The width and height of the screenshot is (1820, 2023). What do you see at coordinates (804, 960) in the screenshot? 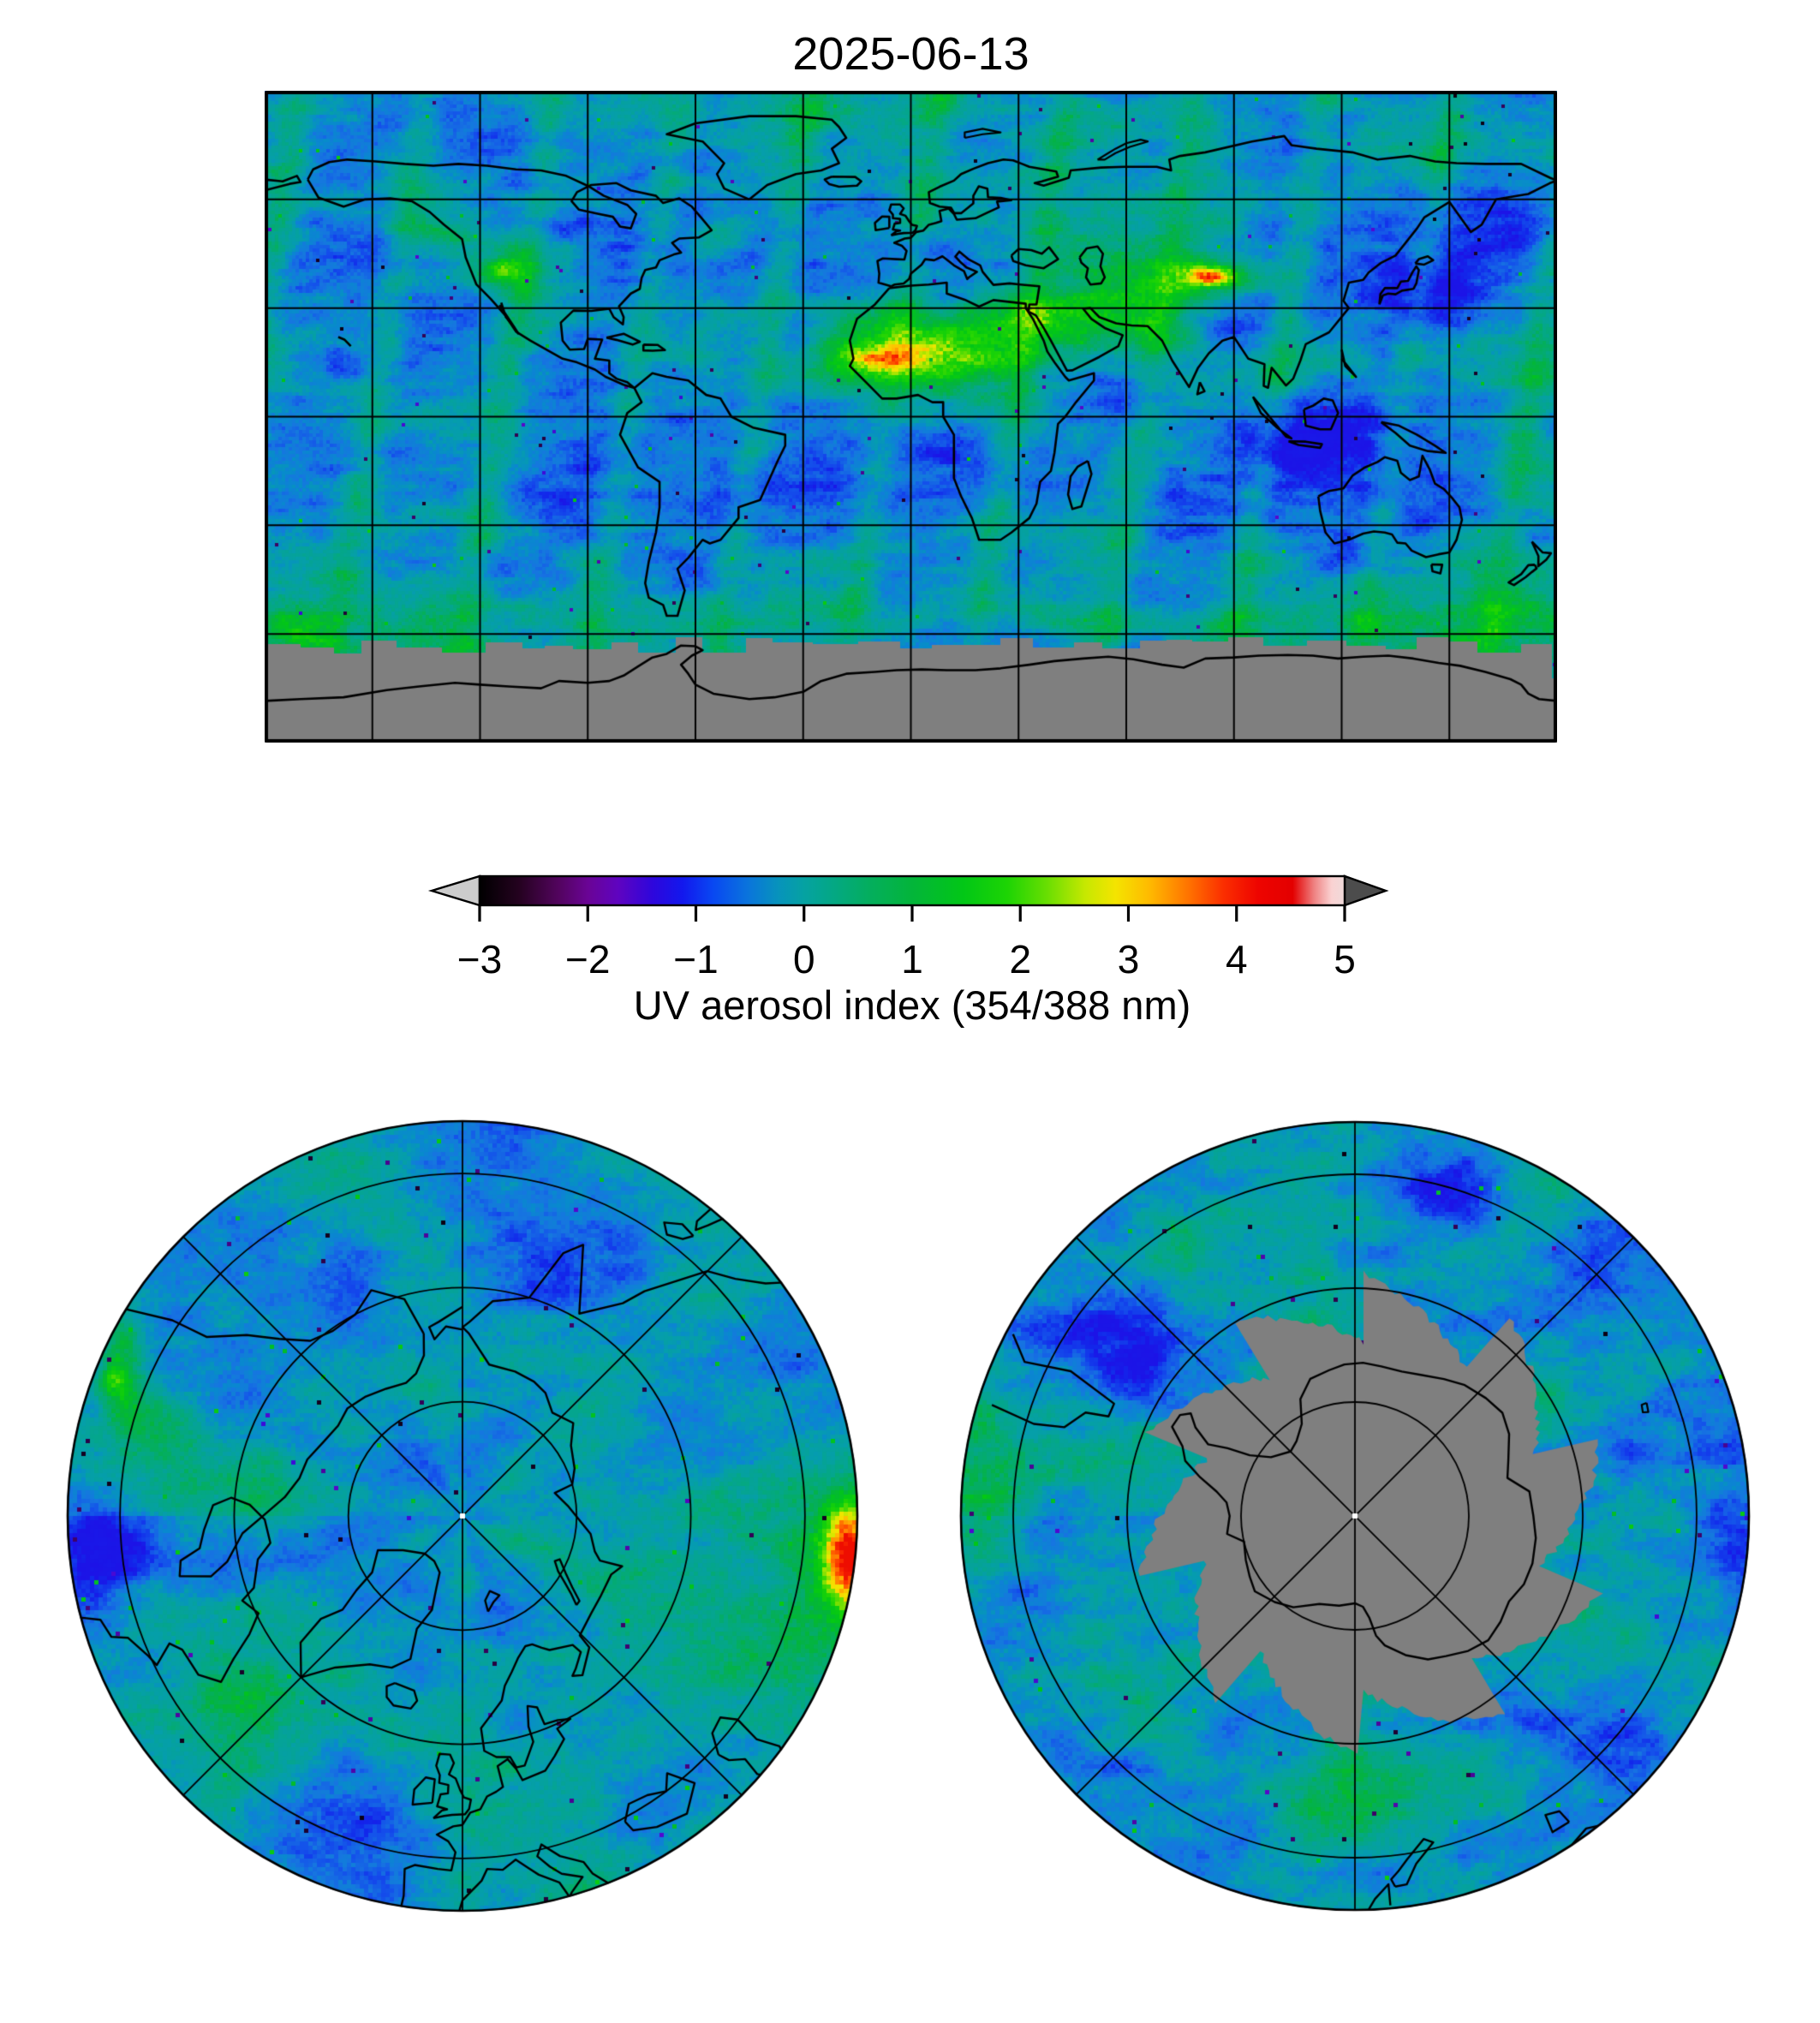
I see `svg-text: 0` at bounding box center [804, 960].